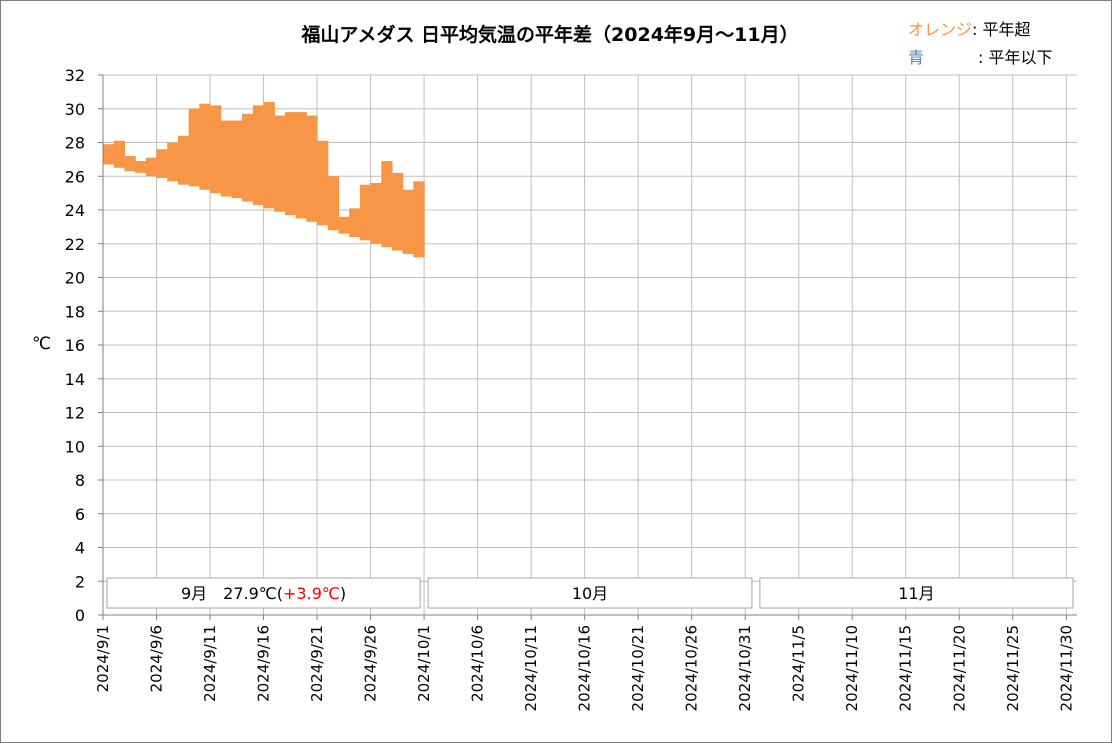 The image size is (1112, 743). Describe the element at coordinates (638, 668) in the screenshot. I see `x-tick-label: 2024/10/21` at that location.